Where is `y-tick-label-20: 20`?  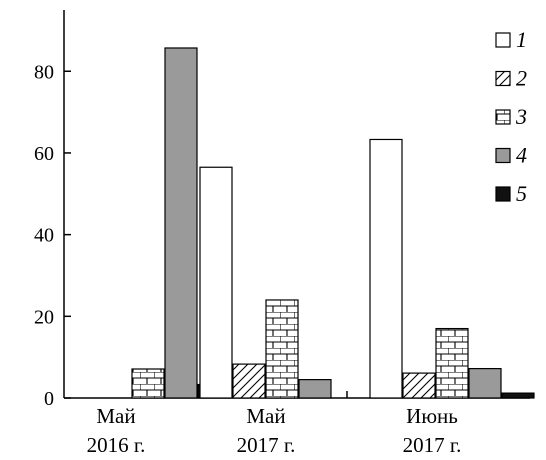
y-tick-label-20: 20 is located at coordinates (44, 317).